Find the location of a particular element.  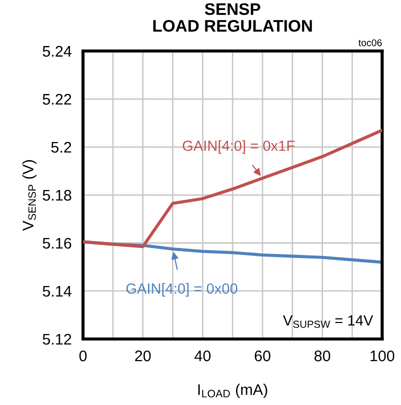

chart-title: SENSP LOAD REGULATION is located at coordinates (232, 17).